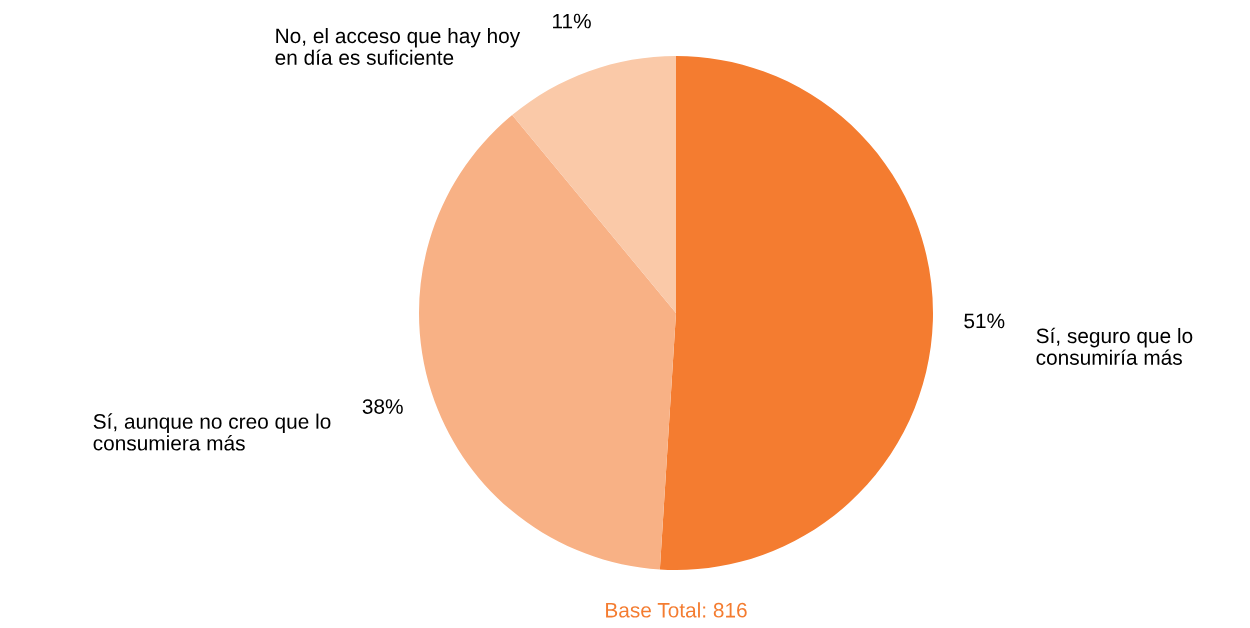  I want to click on slice-label: Sí, aunque no creo que lo consumiera más, so click(212, 432).